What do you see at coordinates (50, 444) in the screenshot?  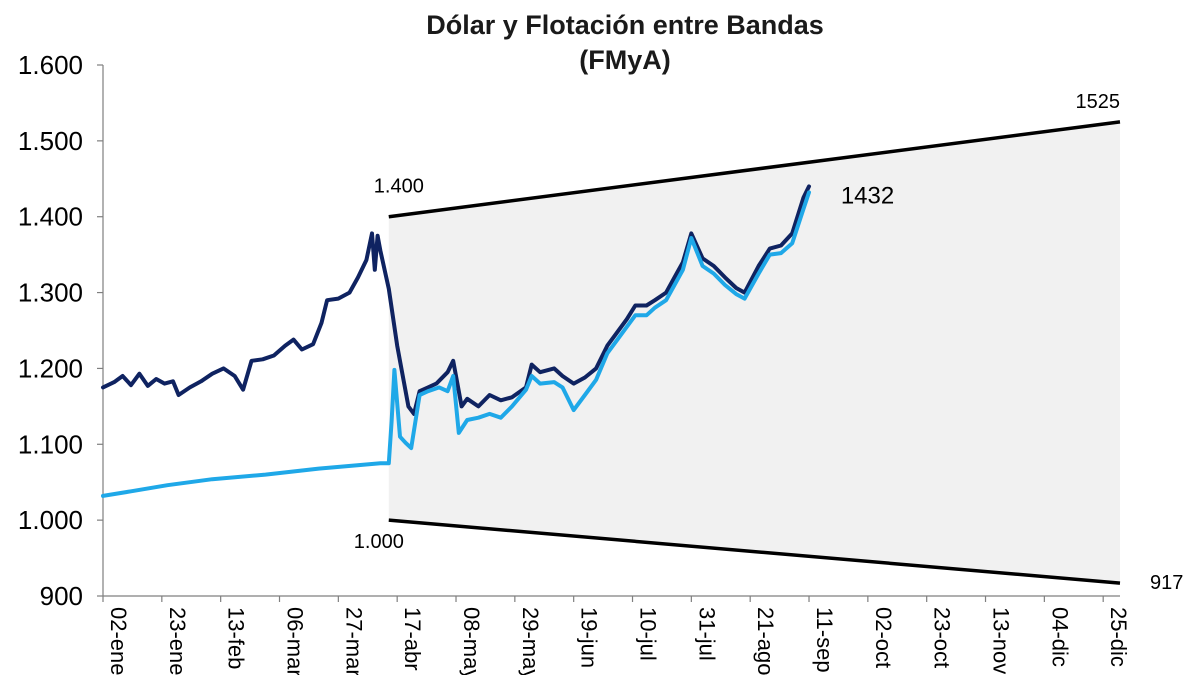 I see `y-tick-label: 1.100` at bounding box center [50, 444].